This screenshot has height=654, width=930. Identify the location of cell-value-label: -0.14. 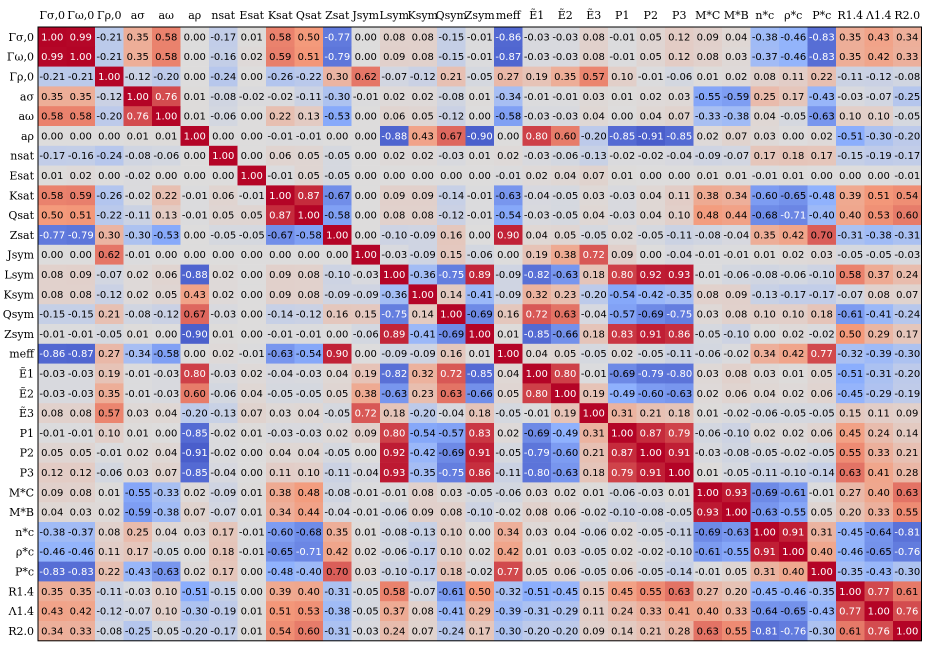
(822, 473).